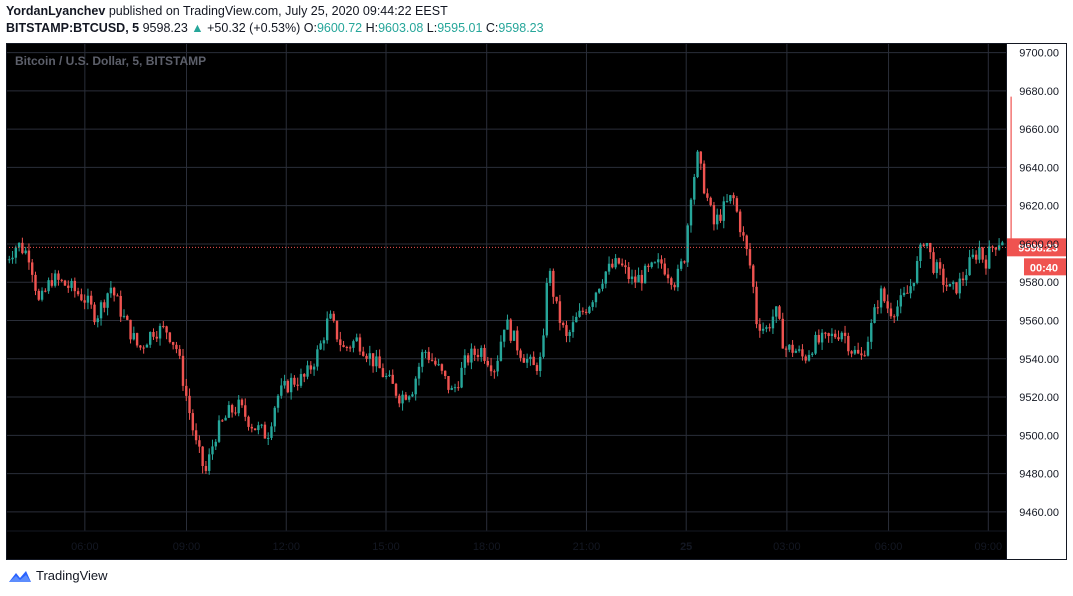  Describe the element at coordinates (492, 28) in the screenshot. I see `close-label: C:` at that location.